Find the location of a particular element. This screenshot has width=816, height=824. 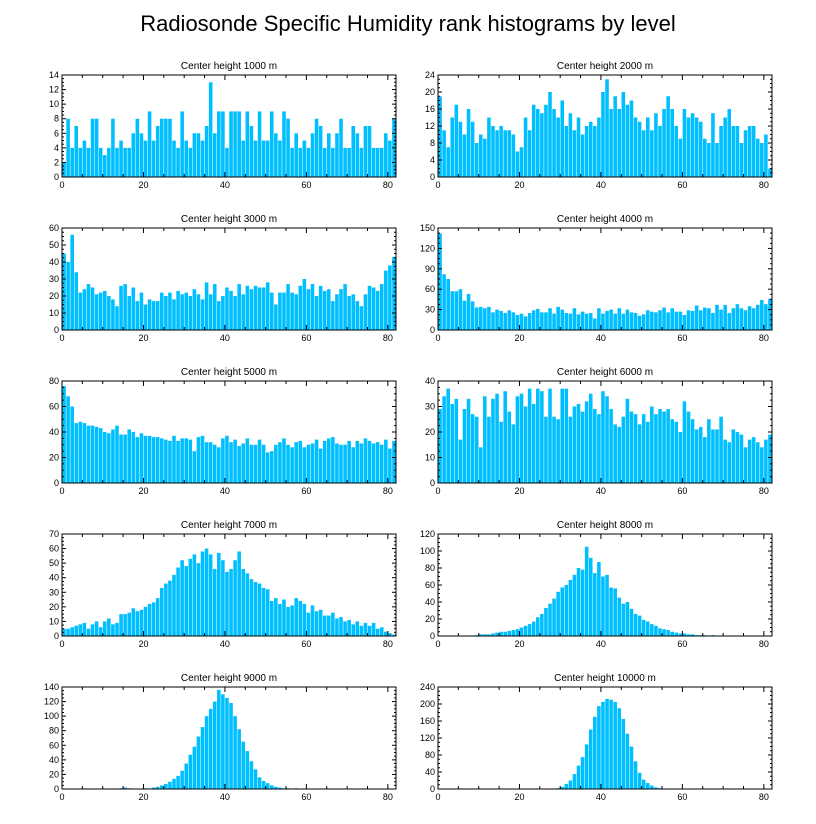

y-tick-label: 40 is located at coordinates (430, 602).